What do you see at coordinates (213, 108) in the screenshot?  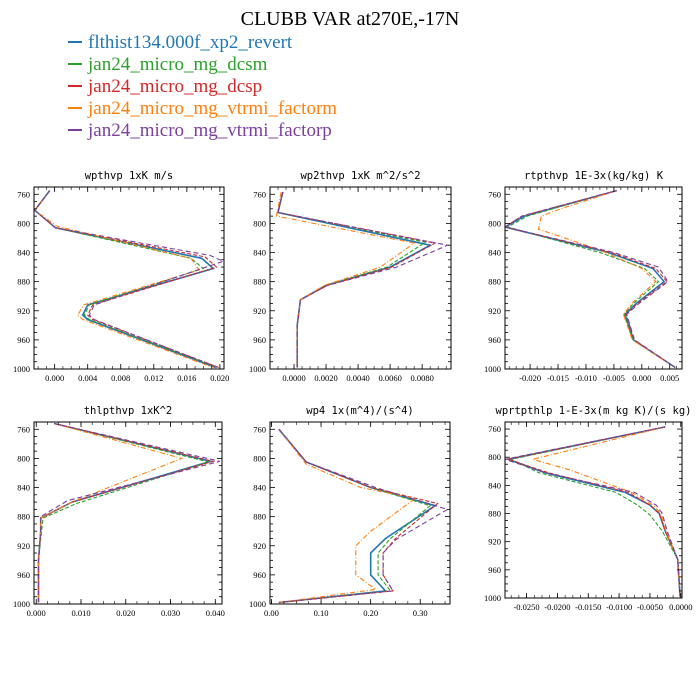 I see `legend-label: jan24_micro_mg_vtrmi_factorm` at bounding box center [213, 108].